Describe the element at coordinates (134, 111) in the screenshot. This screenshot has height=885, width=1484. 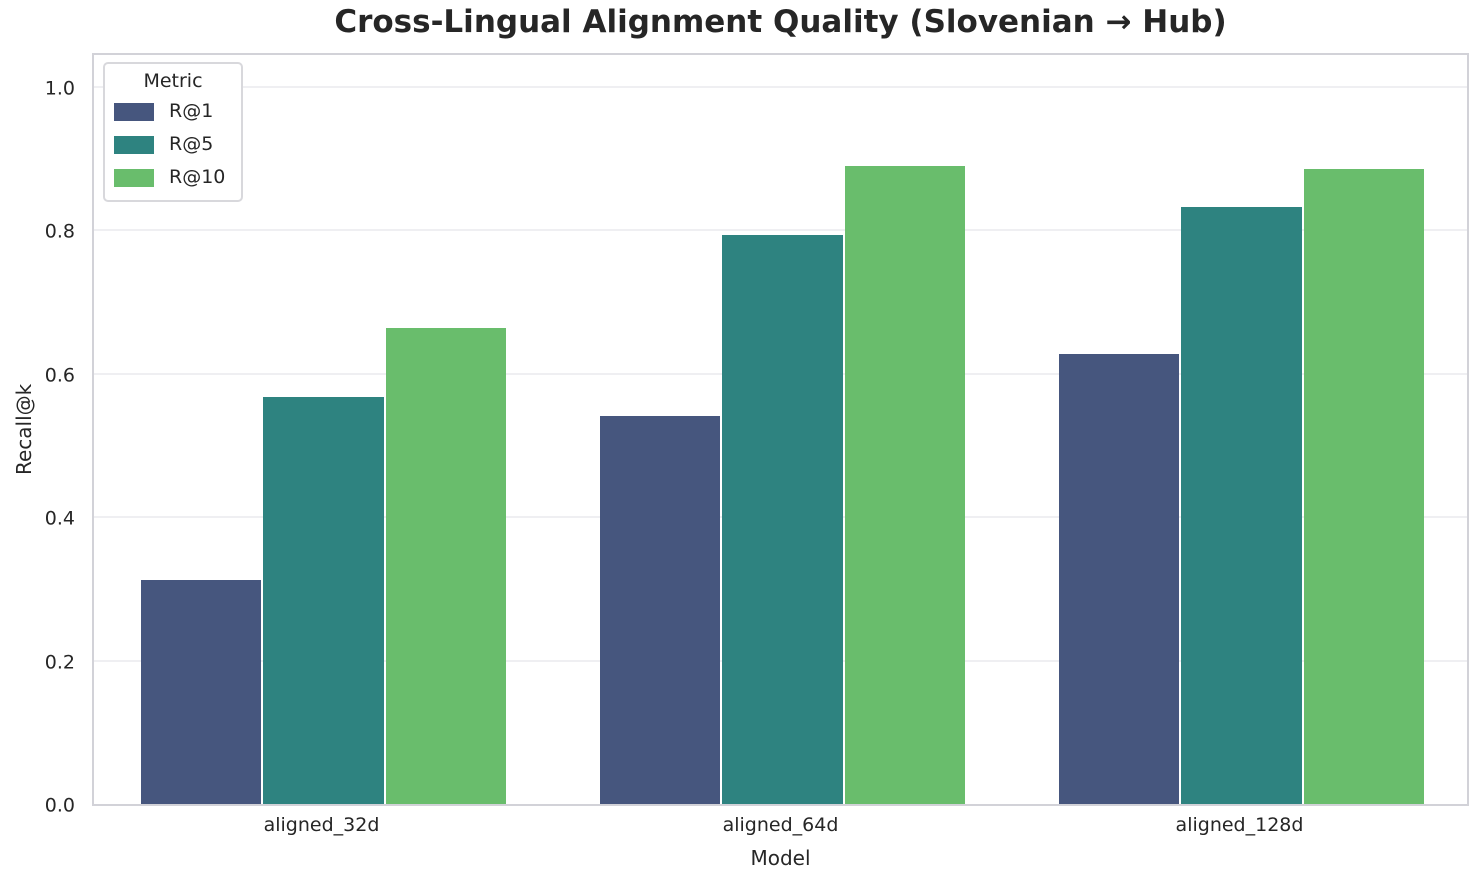
I see `legend-swatch-R@1` at that location.